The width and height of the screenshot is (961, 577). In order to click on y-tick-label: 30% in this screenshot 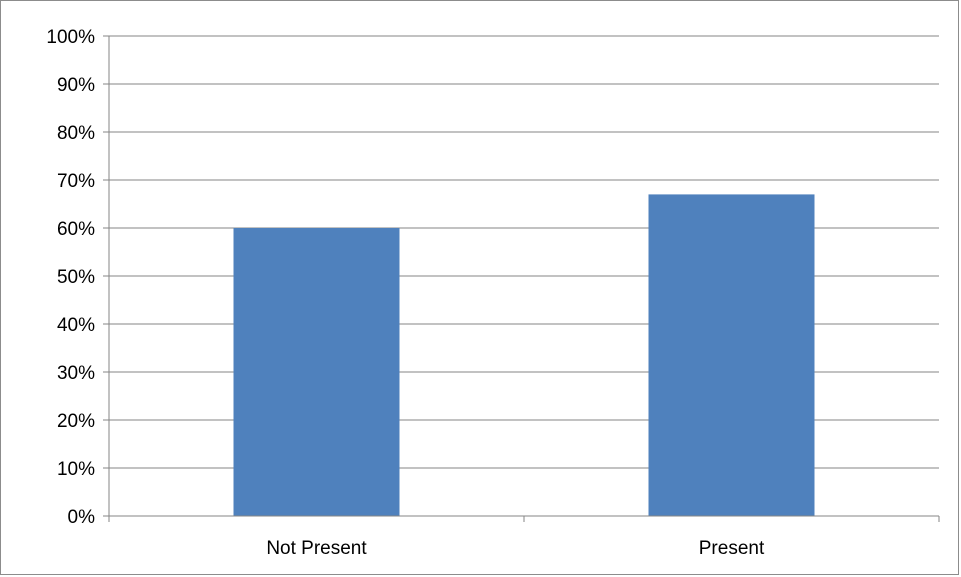, I will do `click(76, 373)`.